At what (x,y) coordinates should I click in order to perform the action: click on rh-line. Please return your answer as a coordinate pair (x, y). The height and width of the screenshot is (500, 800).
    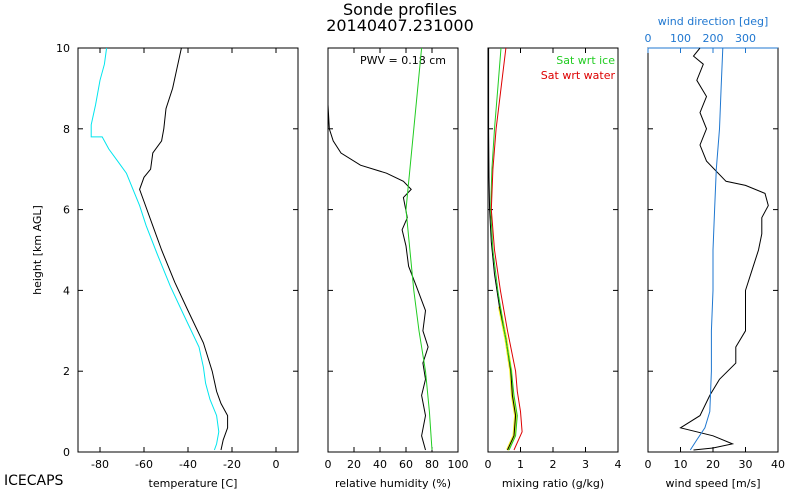
    Looking at the image, I should click on (378, 249).